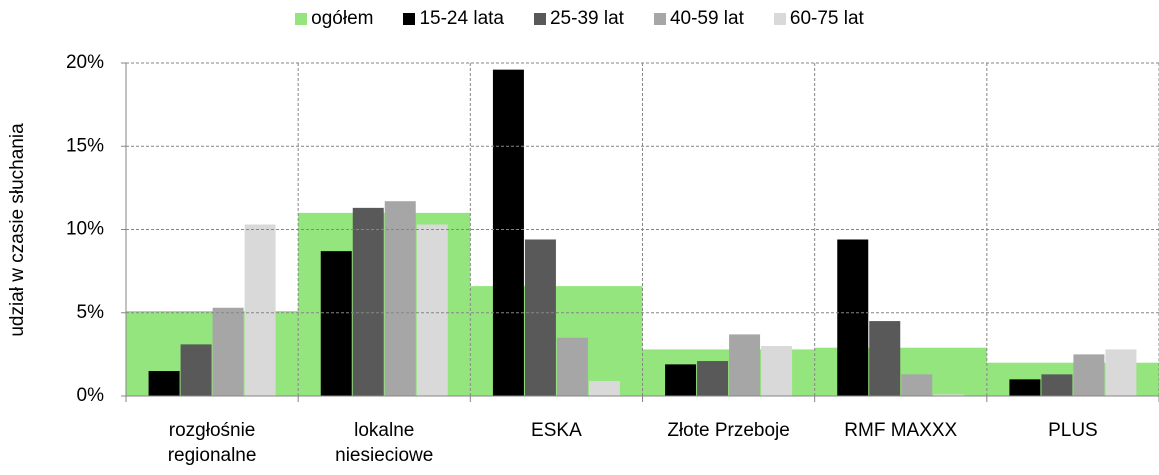 The image size is (1159, 475). Describe the element at coordinates (212, 443) in the screenshot. I see `x-tick-label: rozgłośnie regionalne` at that location.